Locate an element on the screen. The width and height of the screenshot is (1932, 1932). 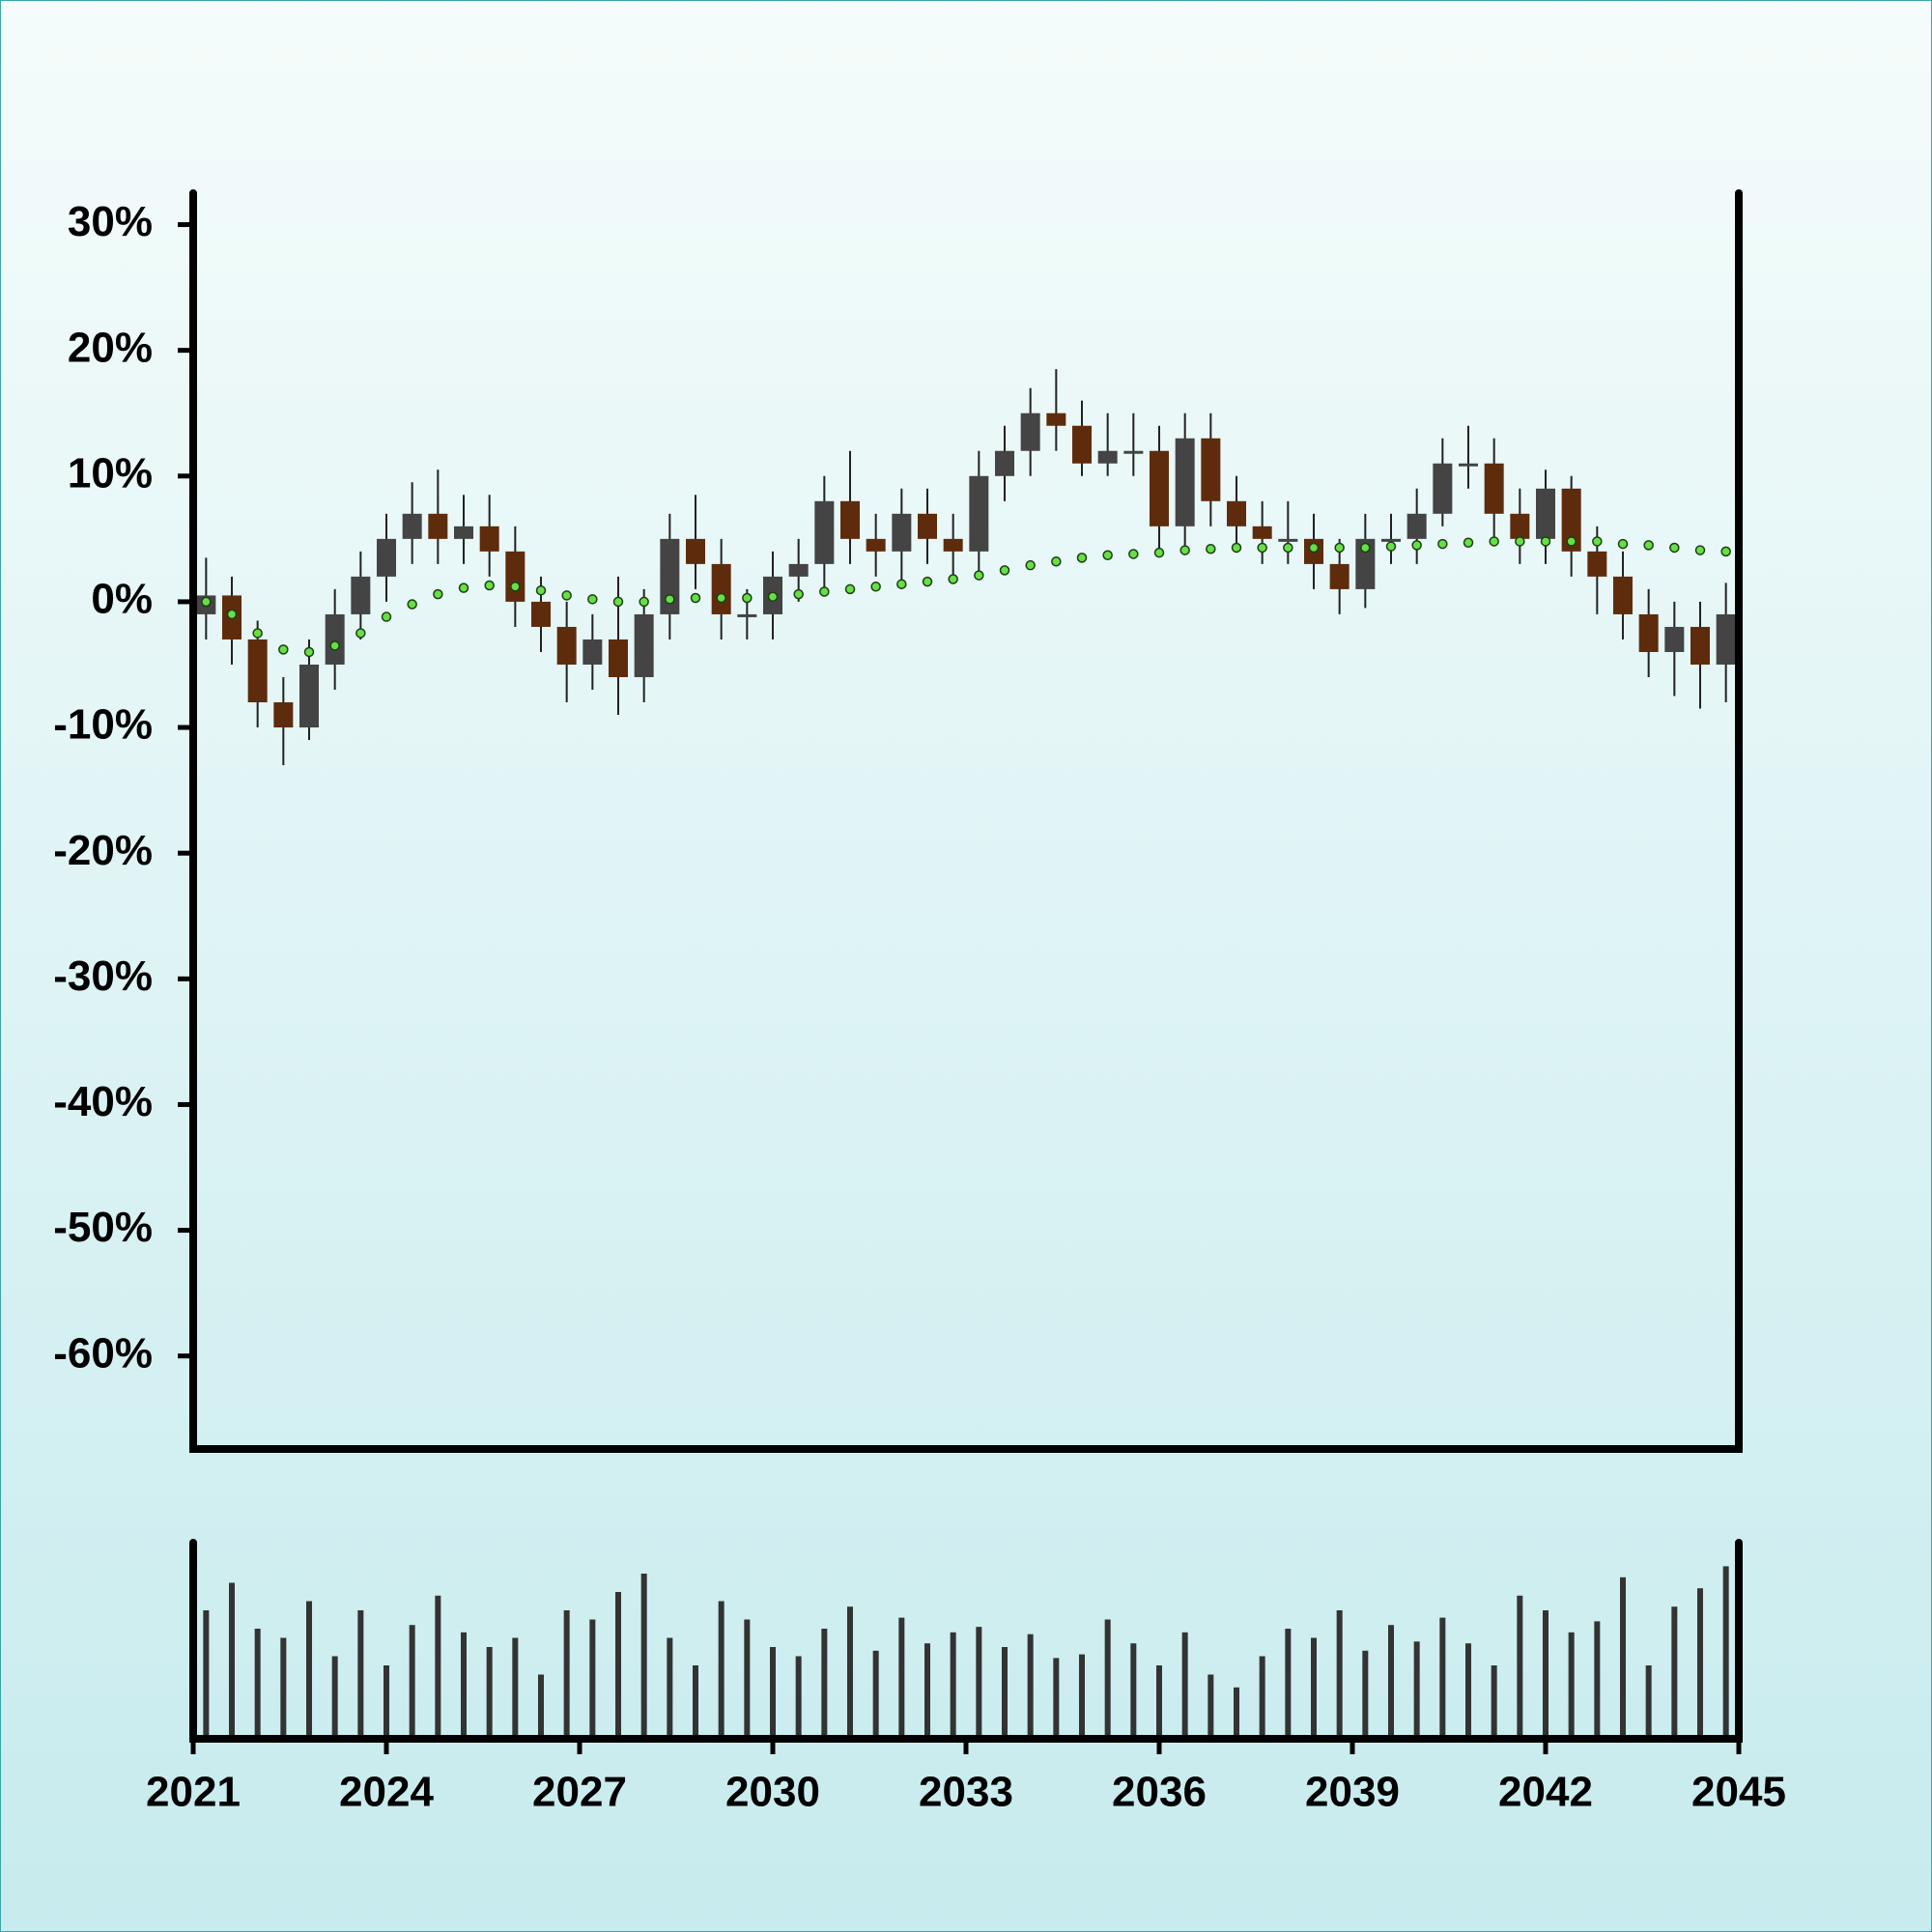
y-tick-label: -60% is located at coordinates (103, 1353).